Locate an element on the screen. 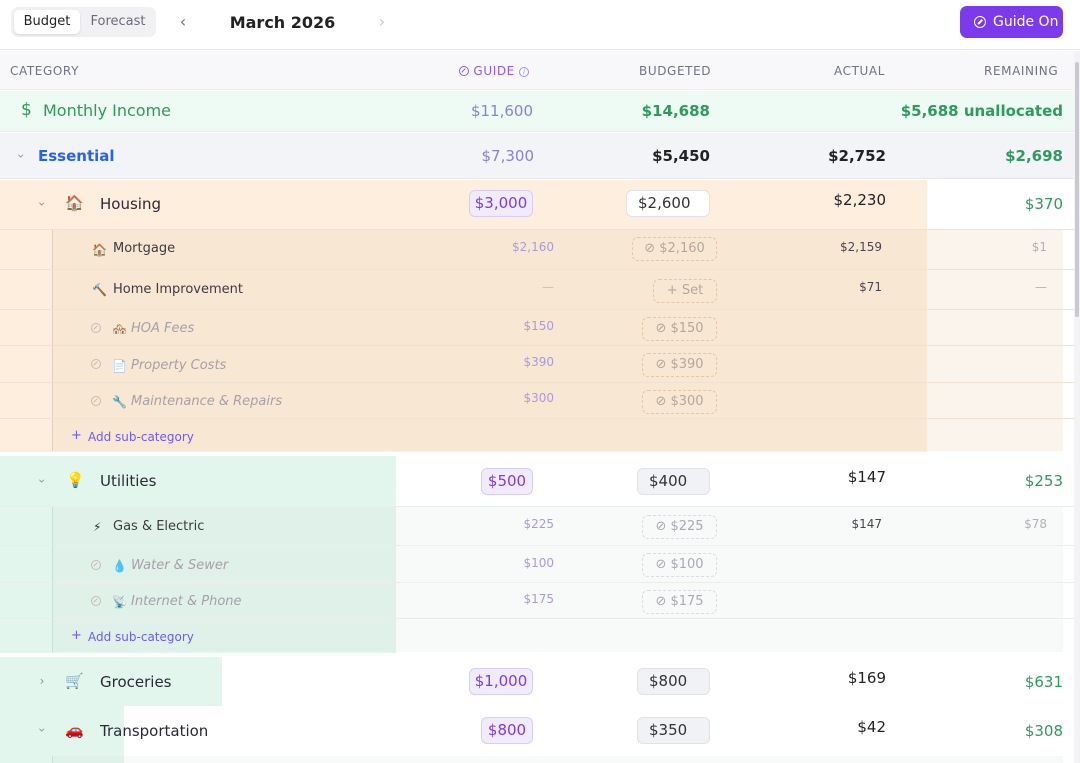 The width and height of the screenshot is (1080, 763). essential-remaining: $2,698 is located at coordinates (1034, 156).